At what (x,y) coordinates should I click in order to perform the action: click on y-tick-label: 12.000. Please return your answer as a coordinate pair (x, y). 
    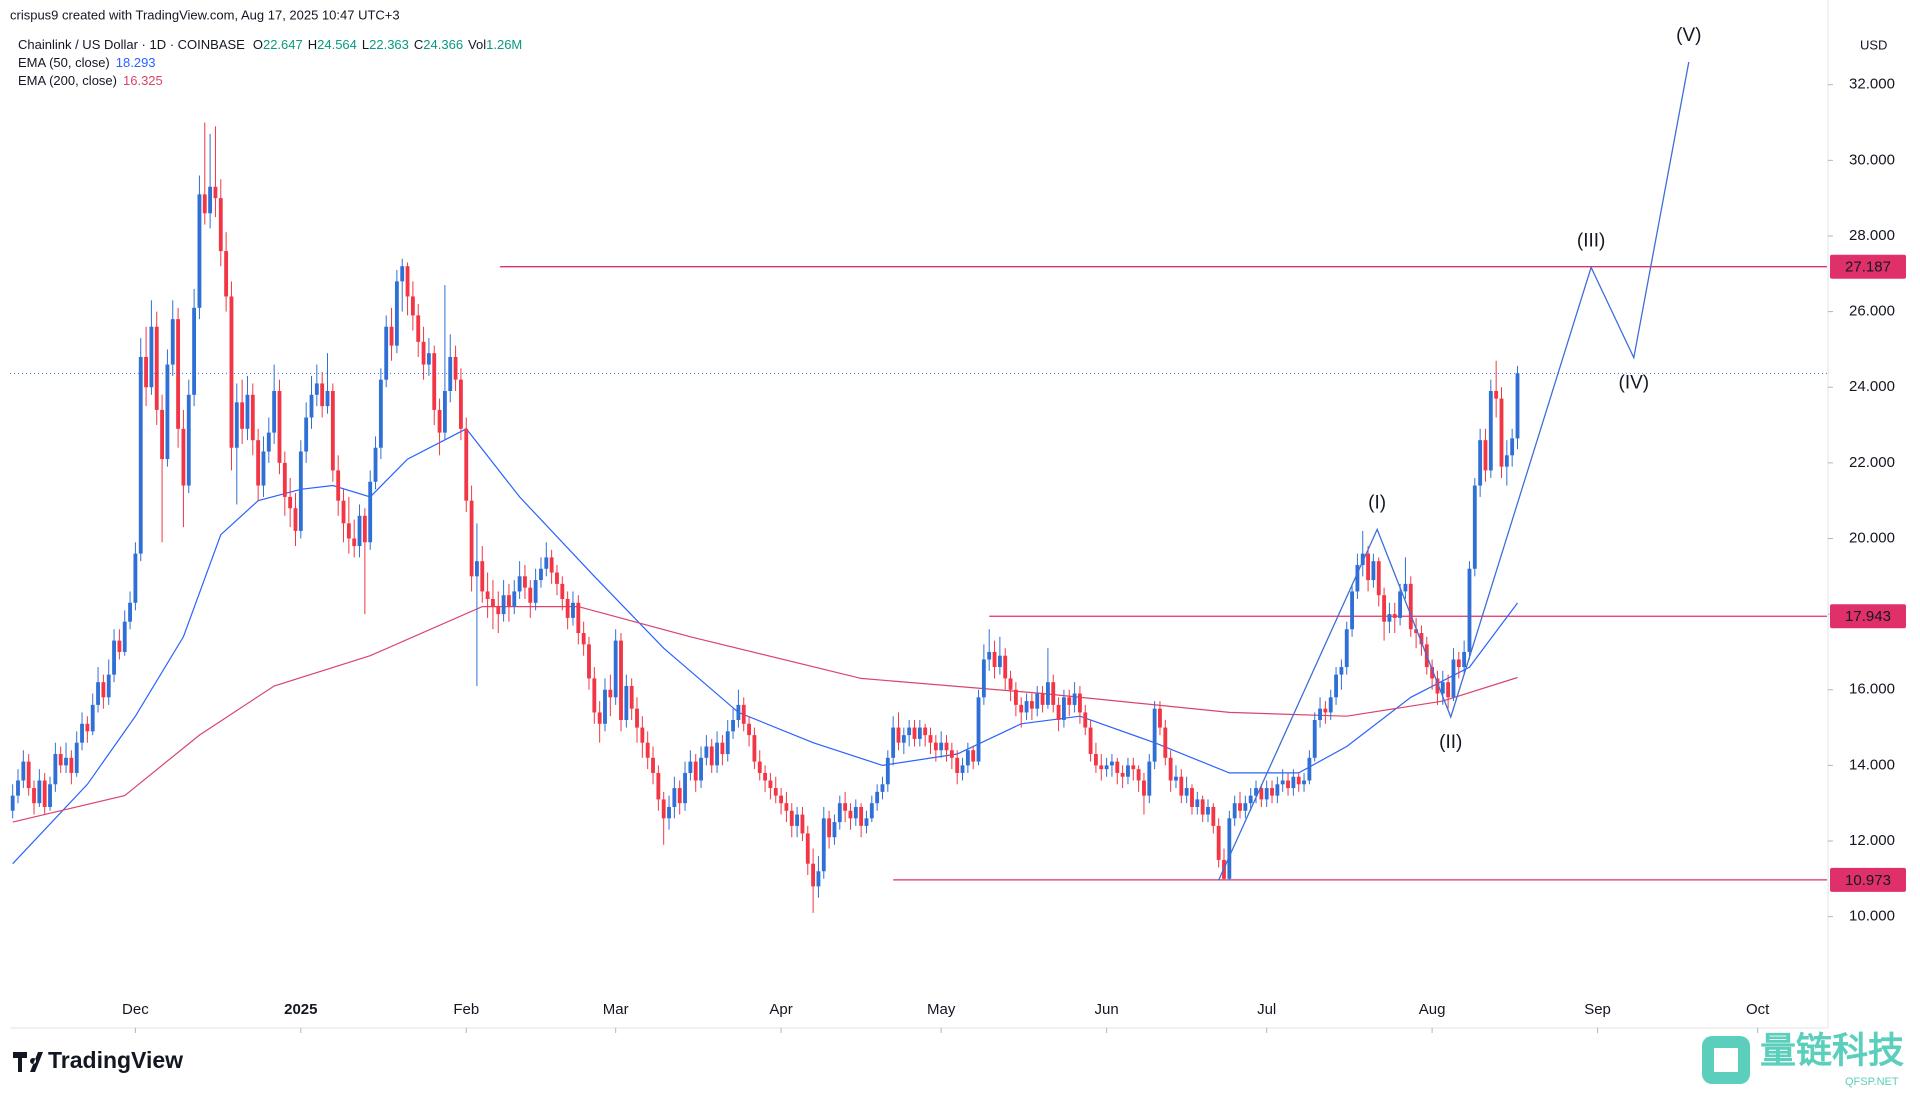
    Looking at the image, I should click on (1872, 840).